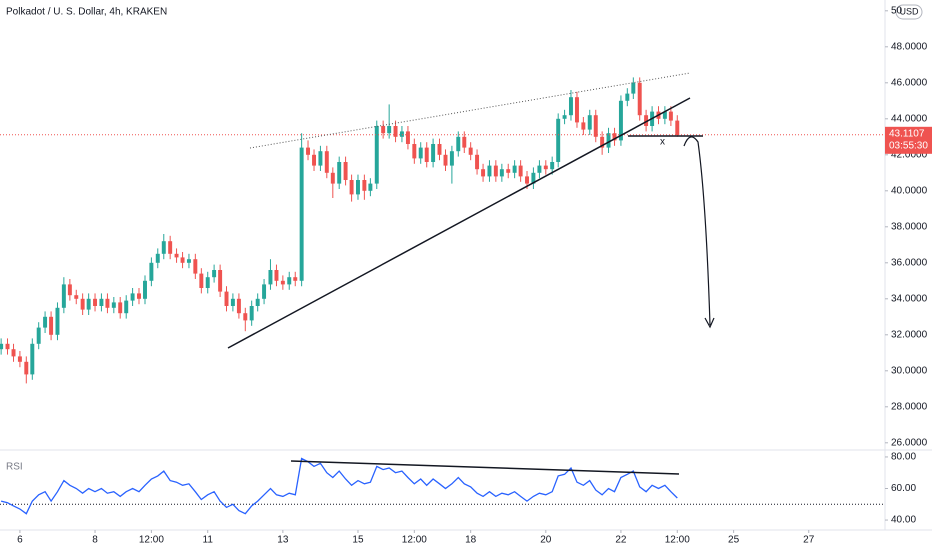 This screenshot has width=932, height=550. I want to click on y-tick-label: 28.0000, so click(909, 406).